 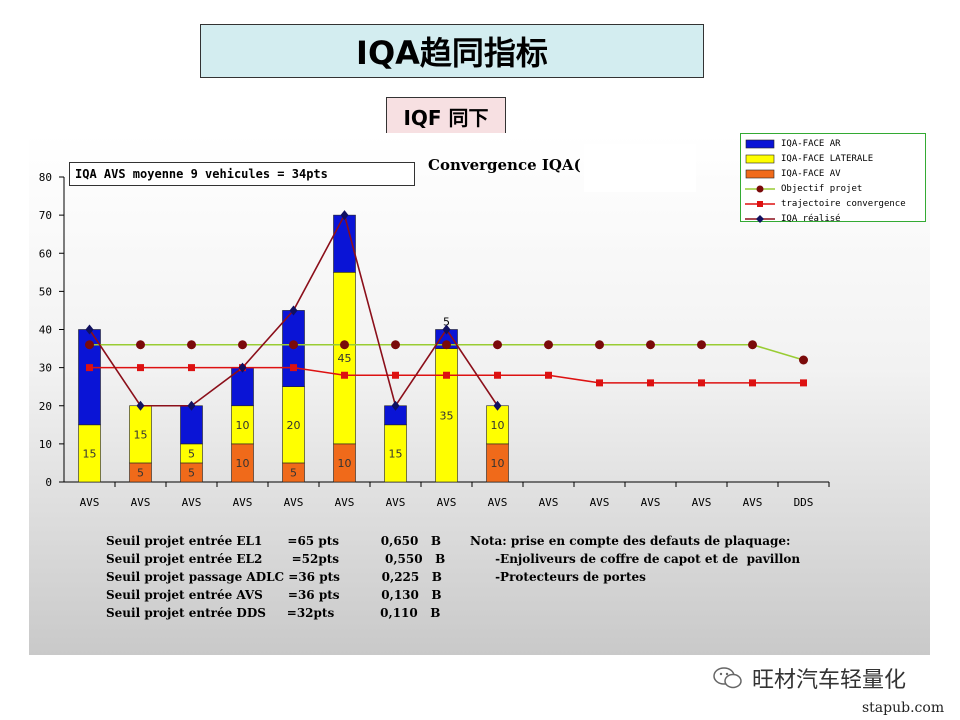 I want to click on average-annotation: IQA AVS moyenne 9 vehicules = 34pts, so click(x=242, y=174).